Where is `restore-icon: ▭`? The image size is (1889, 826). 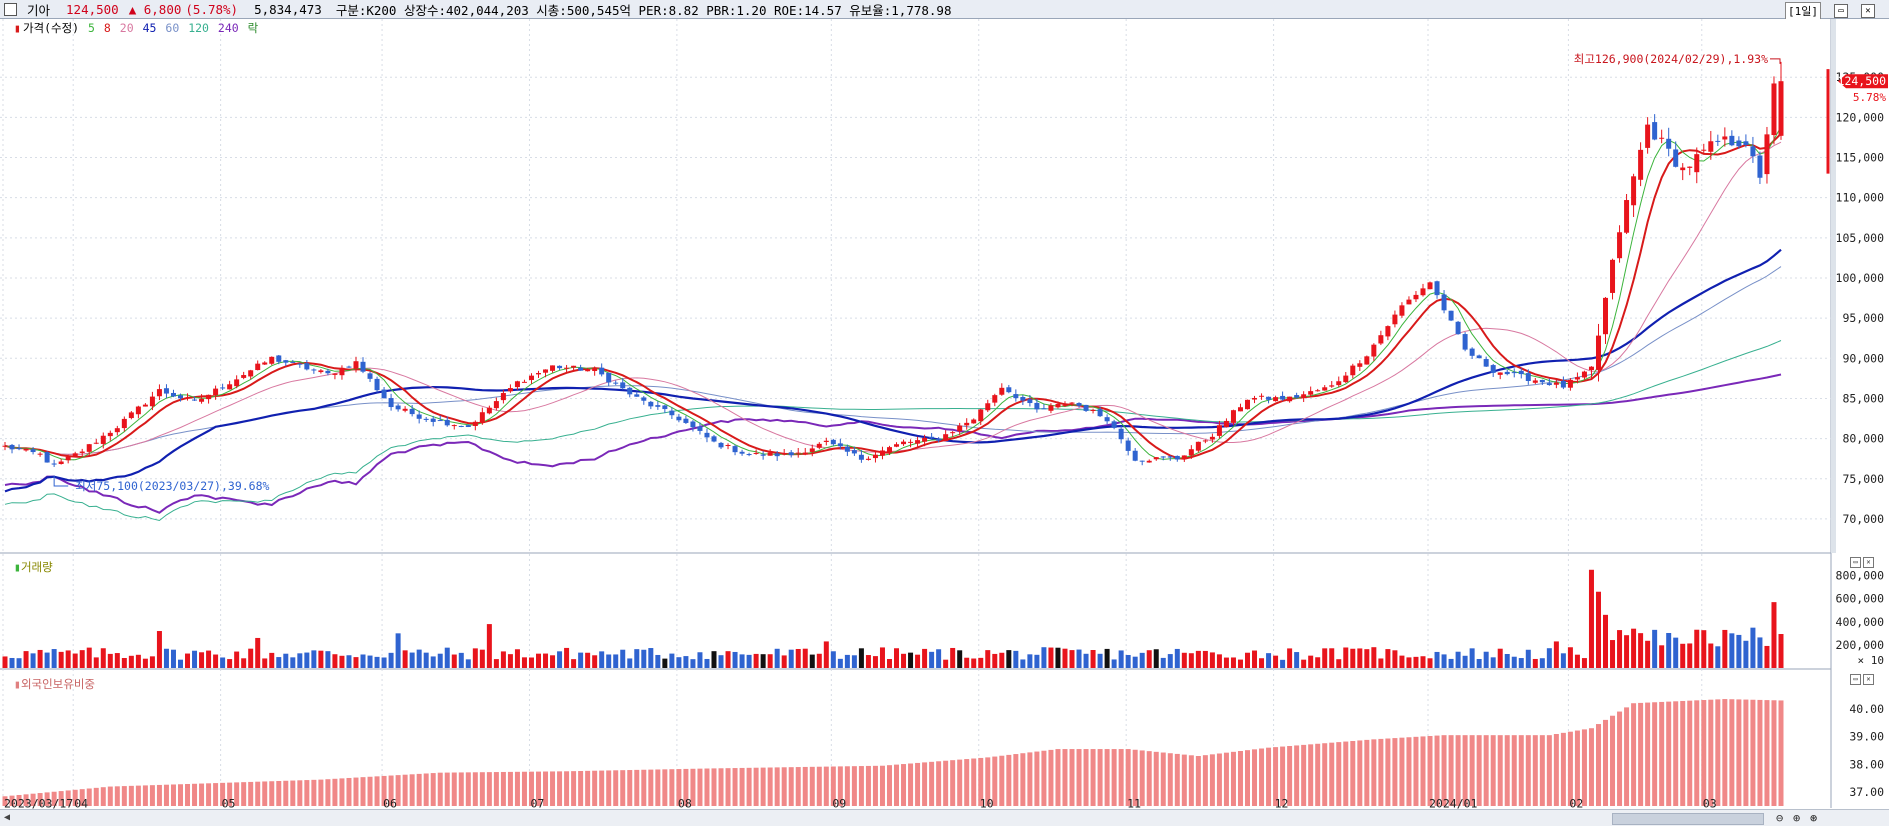
restore-icon: ▭ is located at coordinates (1841, 11).